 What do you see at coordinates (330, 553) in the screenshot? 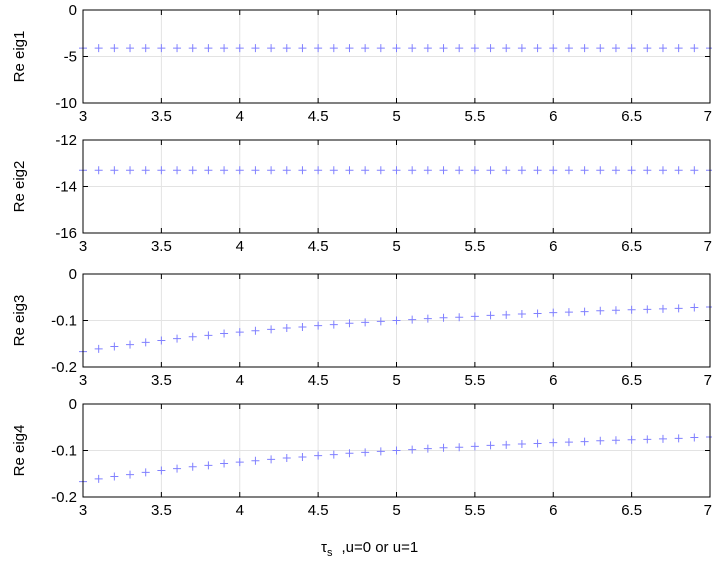
I see `x-axis-label-subscript: s` at bounding box center [330, 553].